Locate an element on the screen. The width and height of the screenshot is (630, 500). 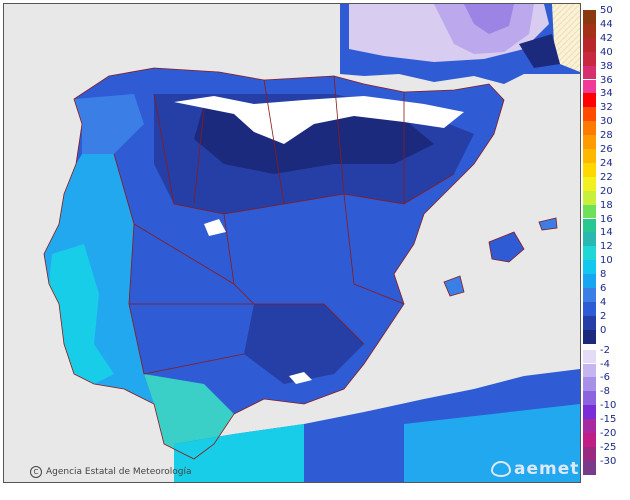
legend-label-positive-10: 26 is located at coordinates (606, 149).